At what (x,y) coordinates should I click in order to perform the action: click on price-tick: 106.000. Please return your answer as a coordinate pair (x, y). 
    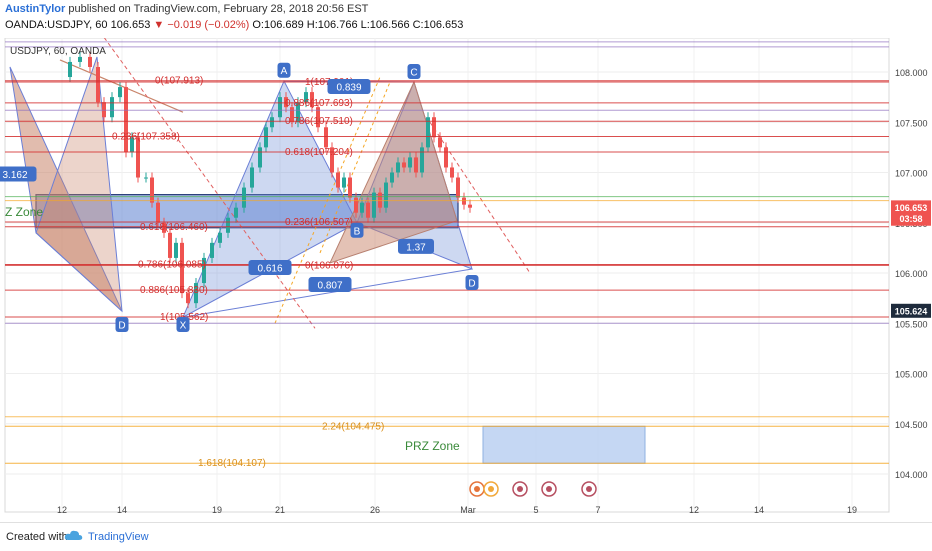
    Looking at the image, I should click on (911, 274).